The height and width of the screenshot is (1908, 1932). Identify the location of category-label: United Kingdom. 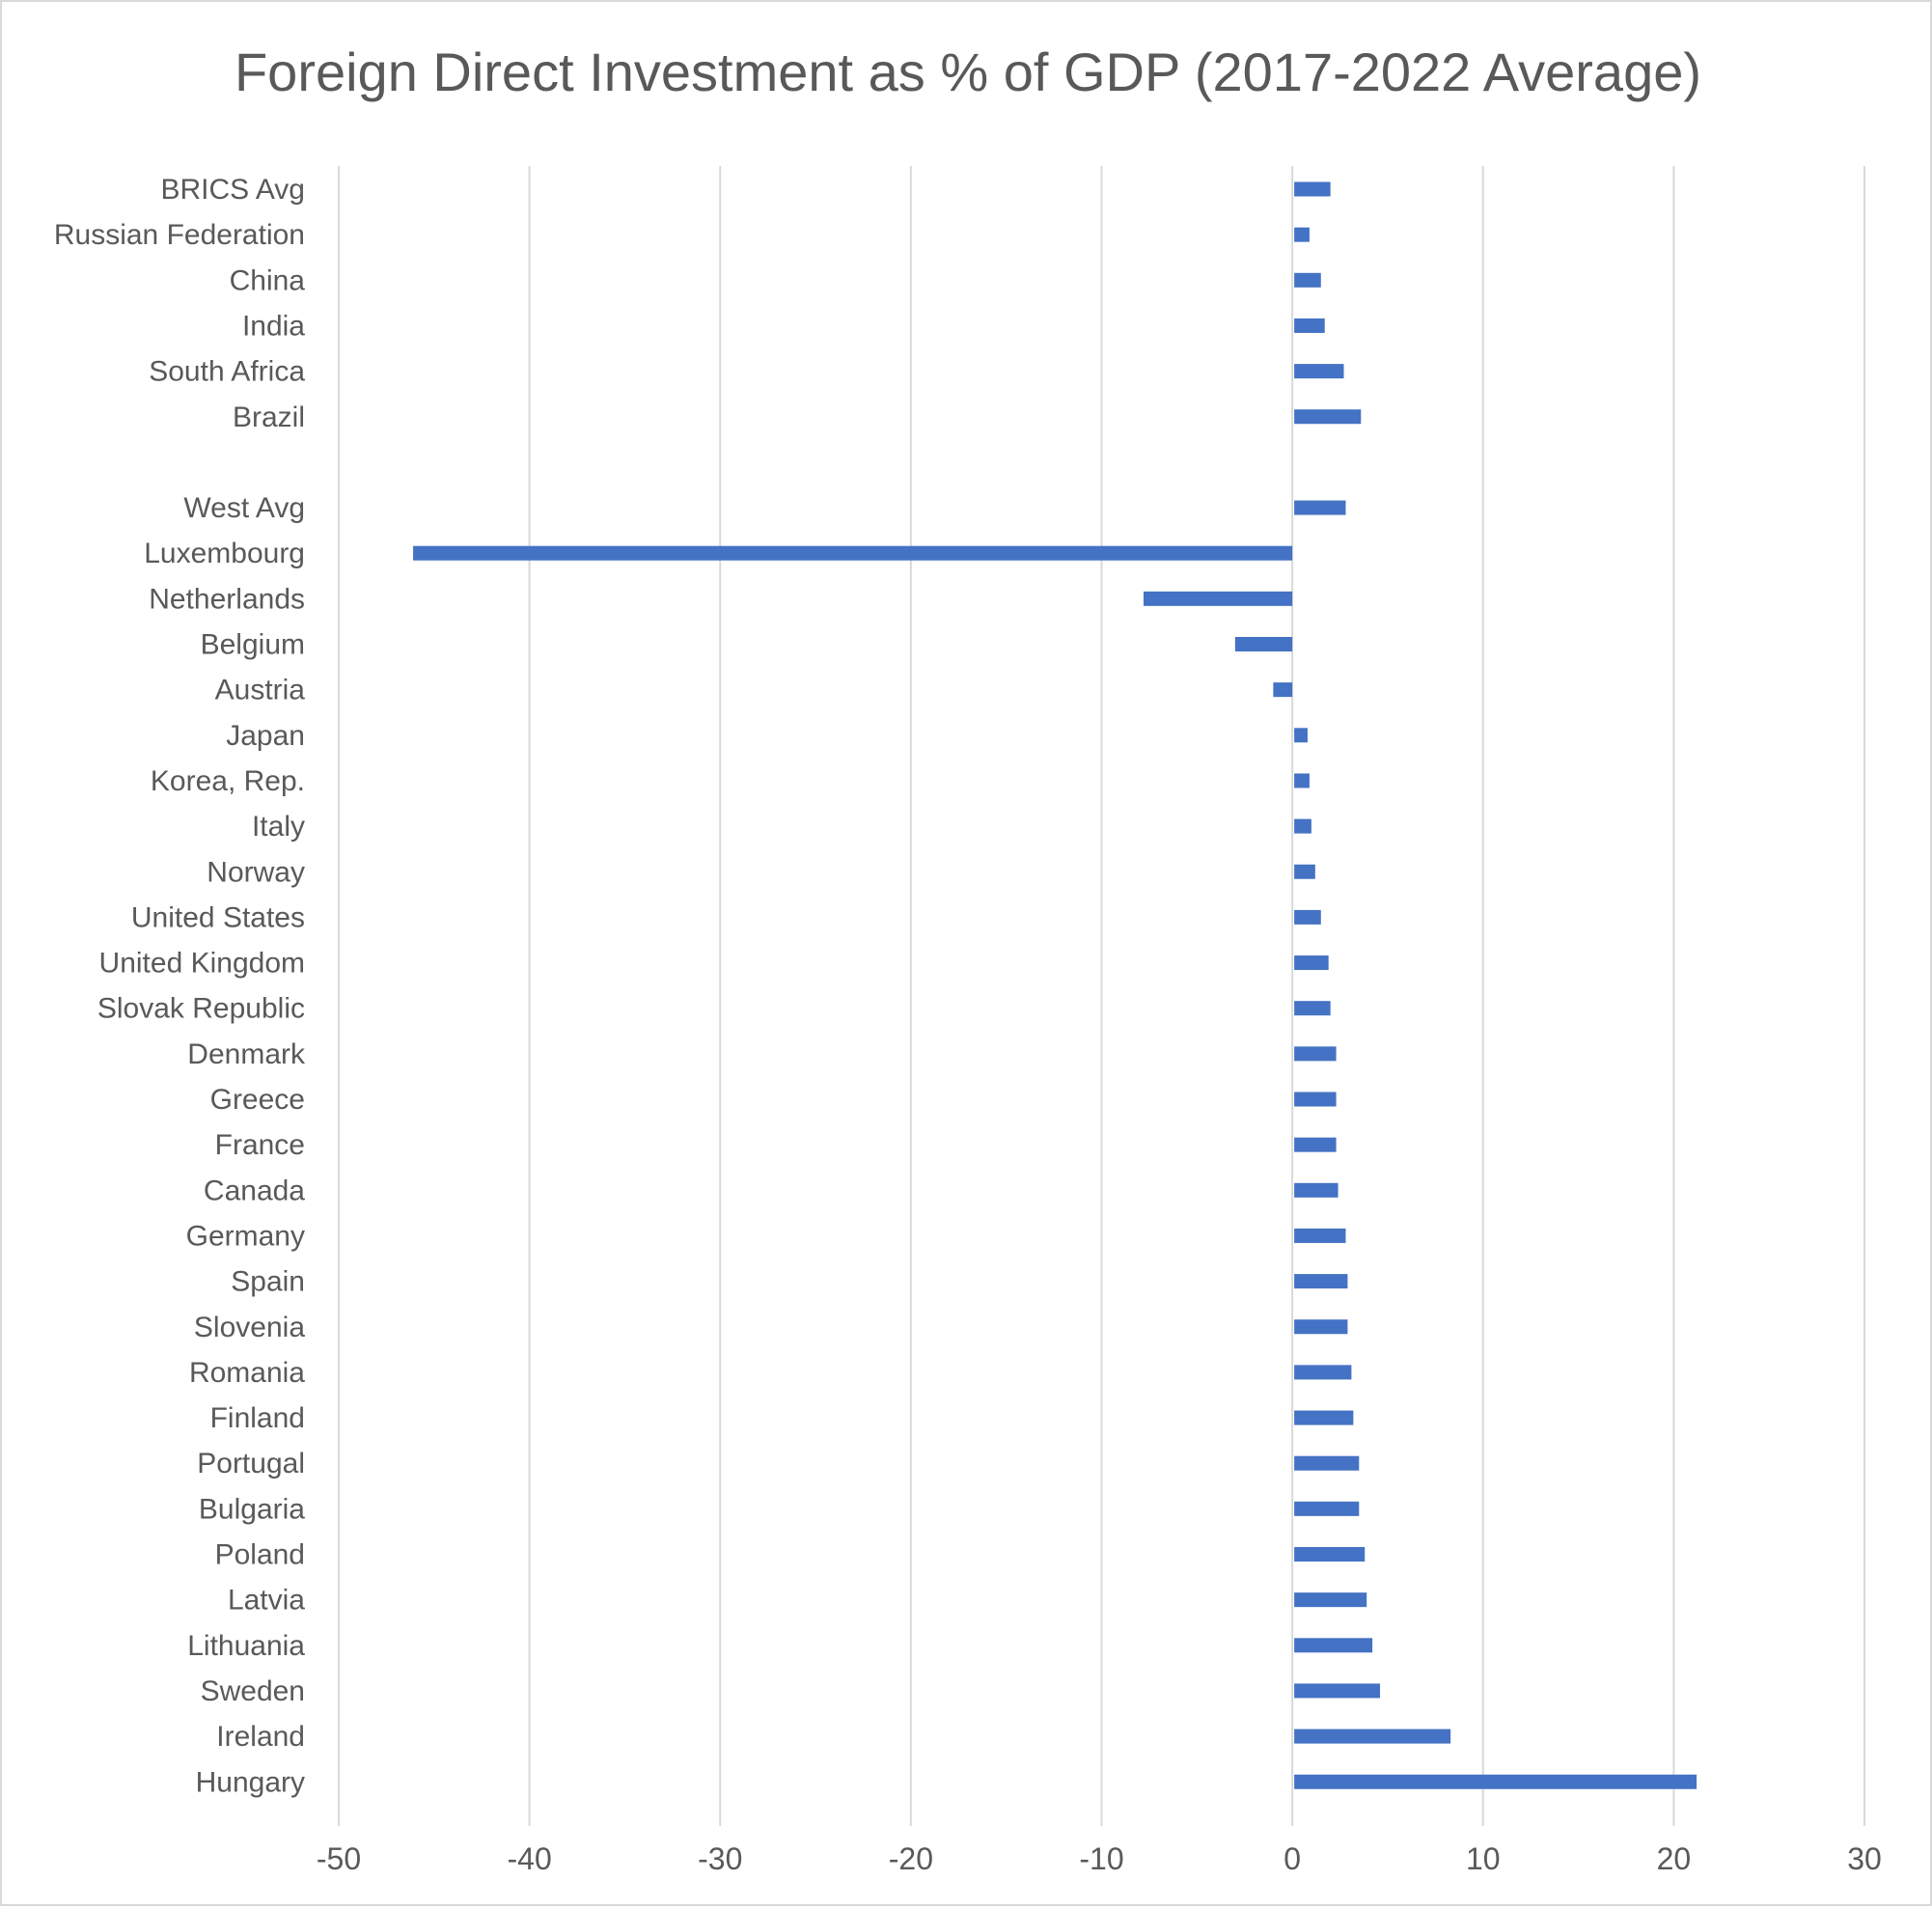
(202, 964).